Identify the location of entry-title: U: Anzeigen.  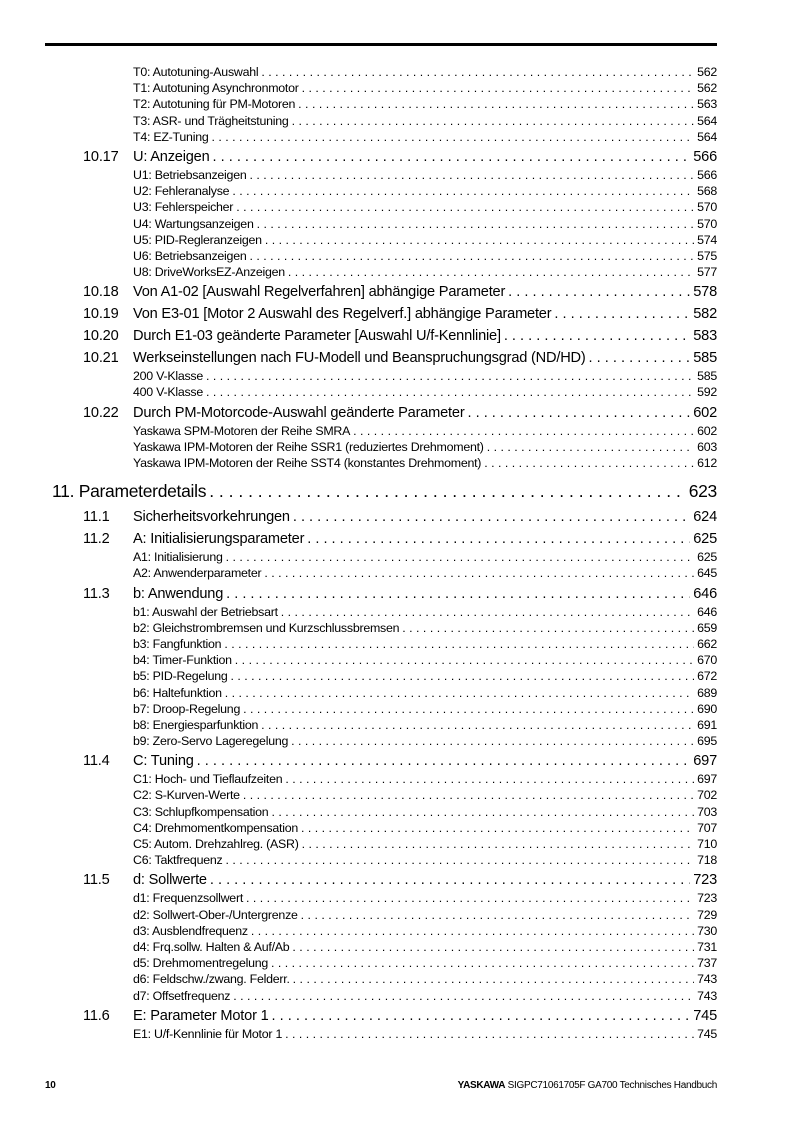
(171, 156).